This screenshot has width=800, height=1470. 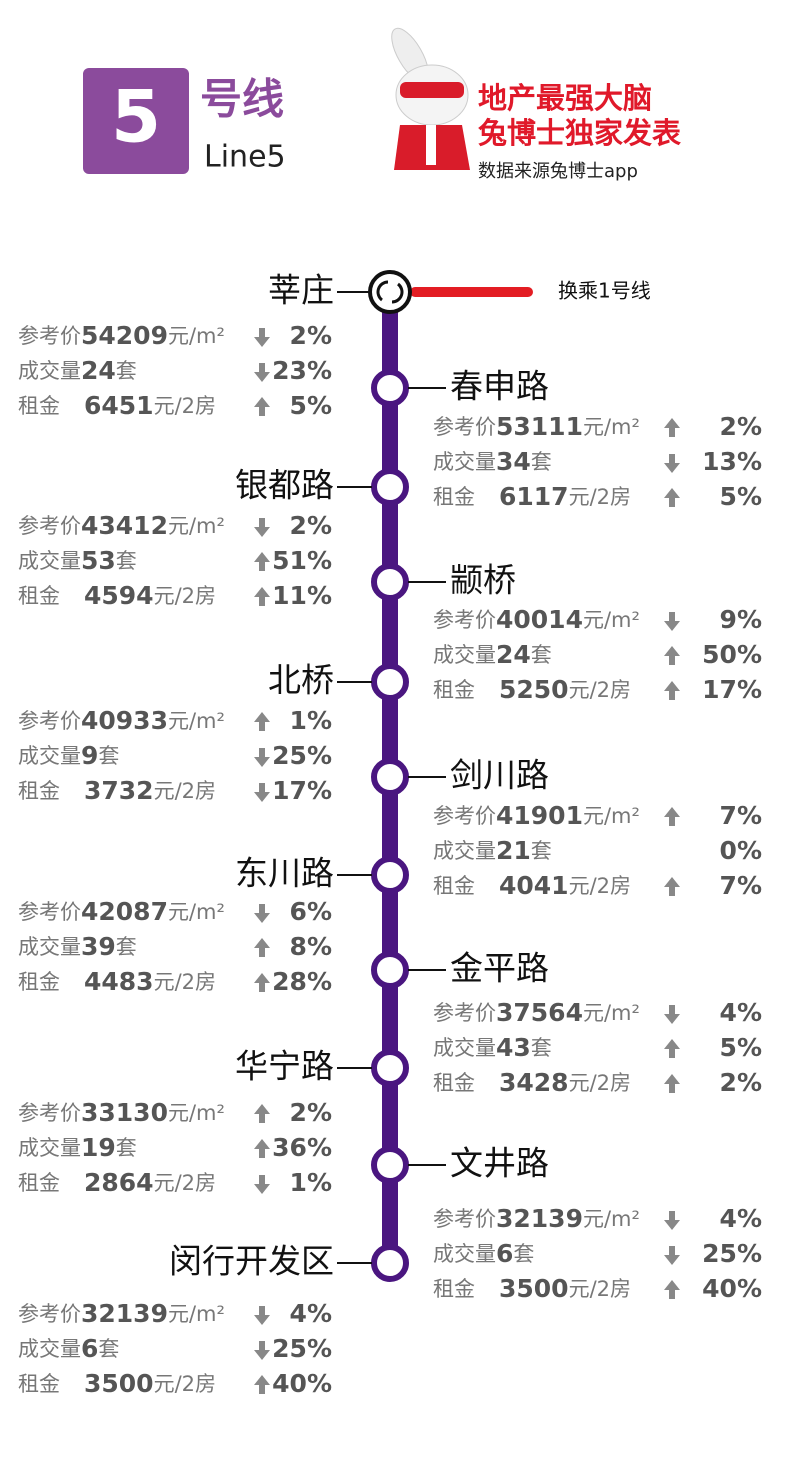 I want to click on stat-row: 参考价37564元/m², so click(x=536, y=1012).